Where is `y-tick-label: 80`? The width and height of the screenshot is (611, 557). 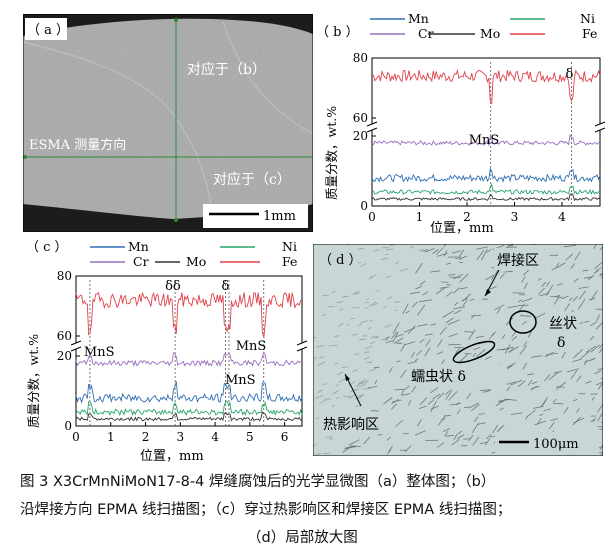
y-tick-label: 80 is located at coordinates (64, 276).